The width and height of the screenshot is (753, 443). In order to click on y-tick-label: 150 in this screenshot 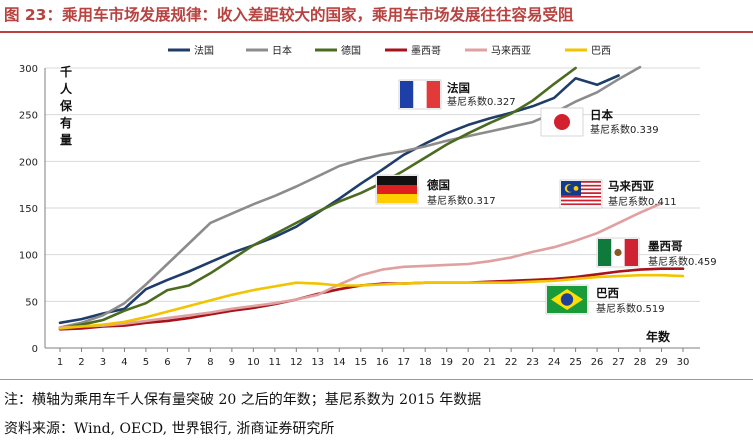, I will do `click(28, 209)`.